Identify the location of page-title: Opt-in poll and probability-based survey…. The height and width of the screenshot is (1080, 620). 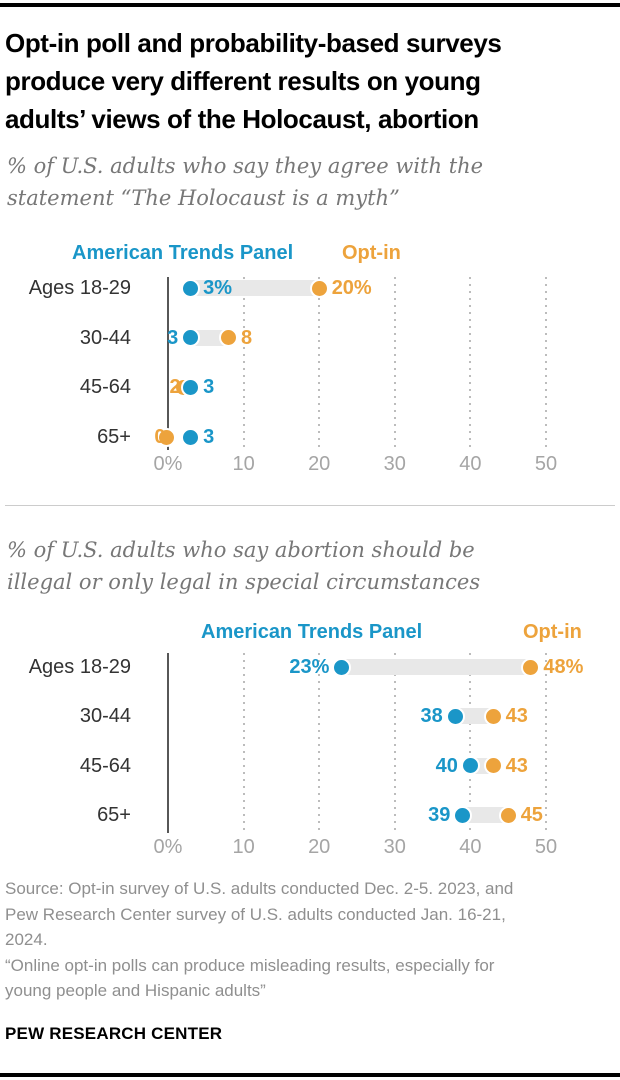
(253, 81).